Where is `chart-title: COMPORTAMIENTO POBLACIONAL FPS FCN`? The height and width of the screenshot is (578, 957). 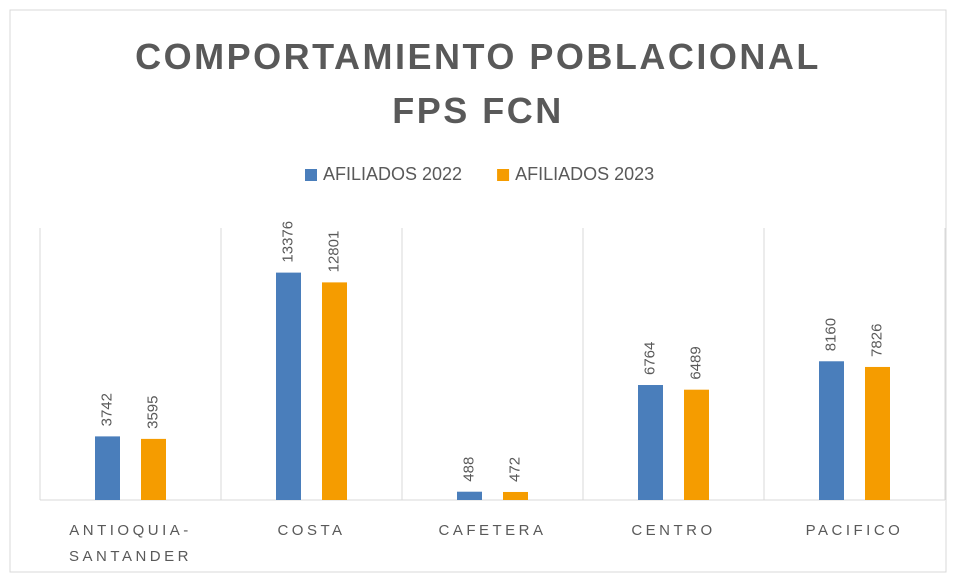 chart-title: COMPORTAMIENTO POBLACIONAL FPS FCN is located at coordinates (478, 83).